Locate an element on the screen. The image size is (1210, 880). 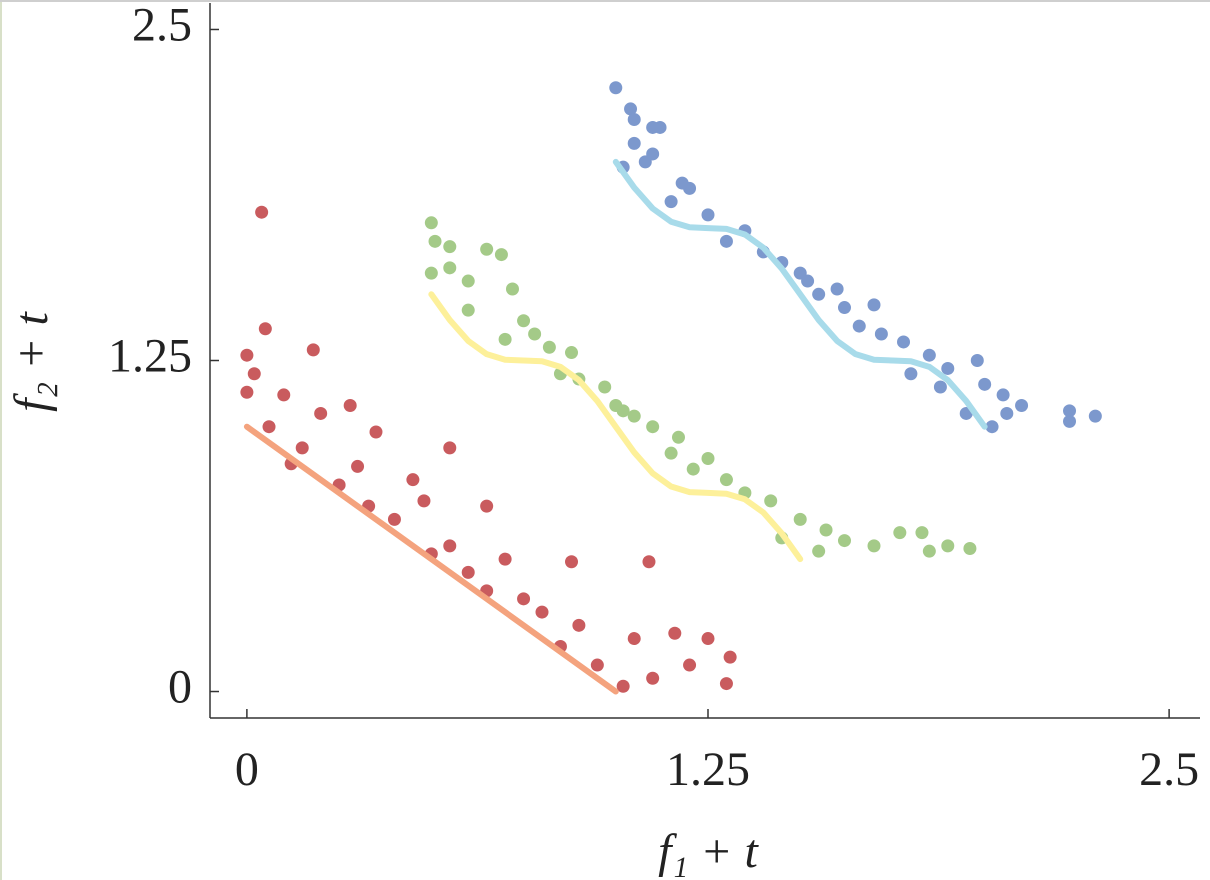
x-tick-label: 1.25 is located at coordinates (708, 769).